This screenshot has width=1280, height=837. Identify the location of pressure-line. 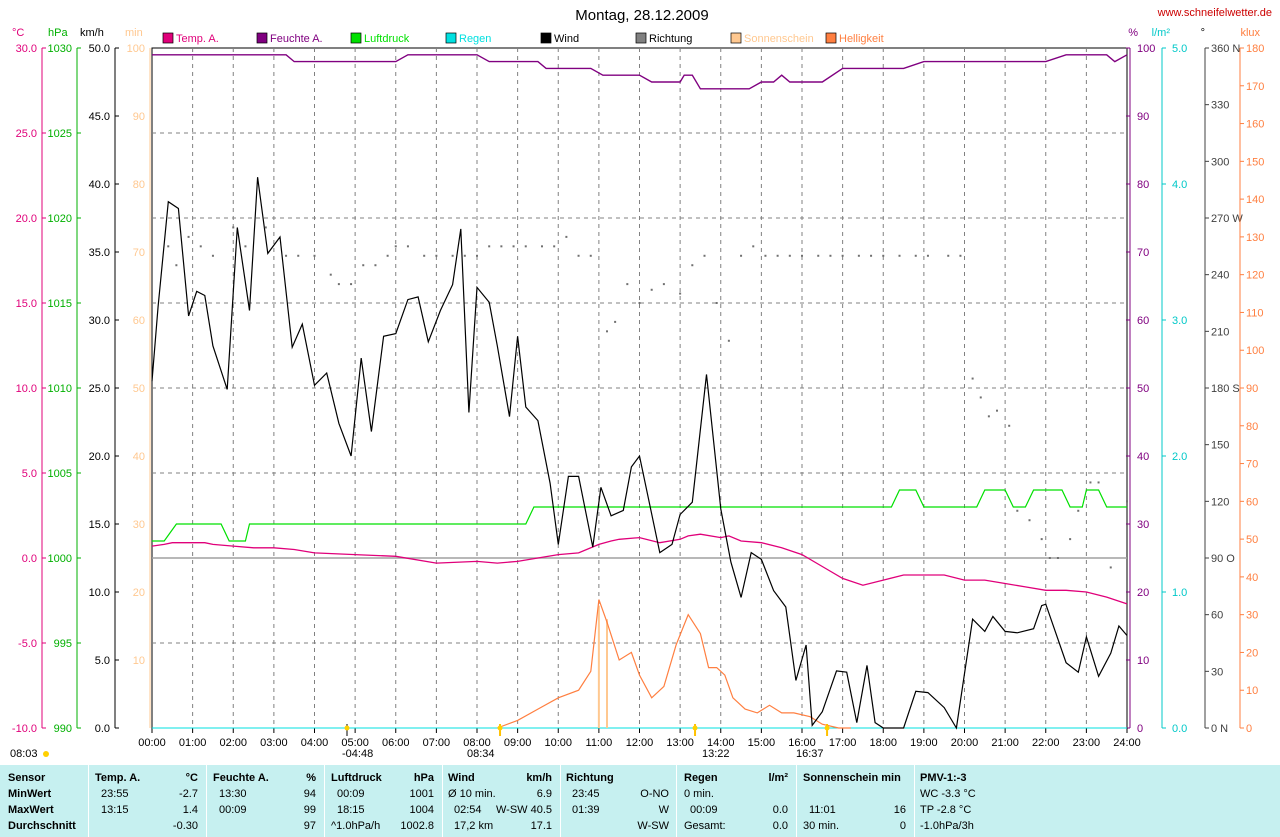
(639, 515).